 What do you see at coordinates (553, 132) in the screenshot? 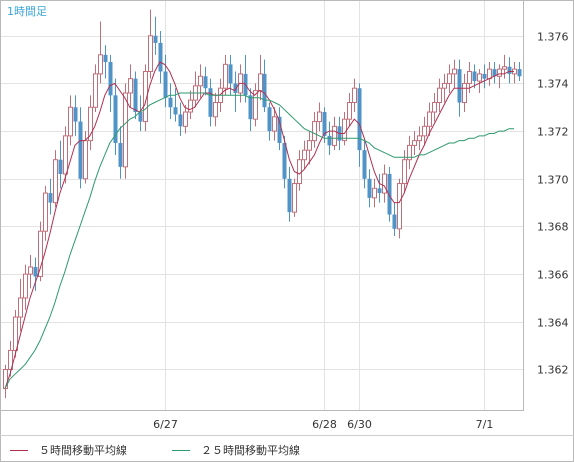
I see `y-tick-label: 1.372` at bounding box center [553, 132].